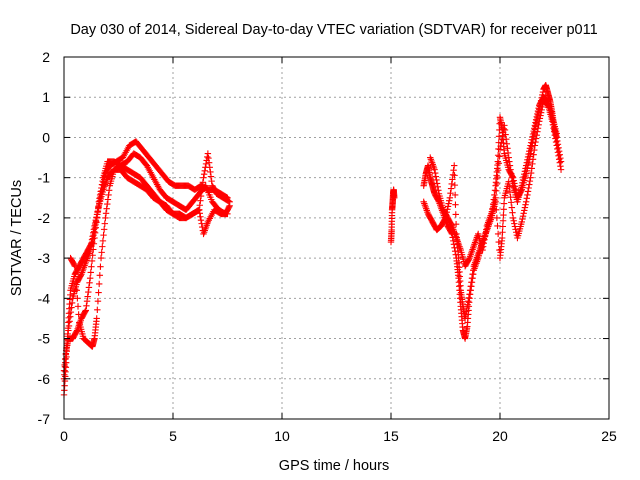  What do you see at coordinates (46, 57) in the screenshot?
I see `y-tick-label: 2` at bounding box center [46, 57].